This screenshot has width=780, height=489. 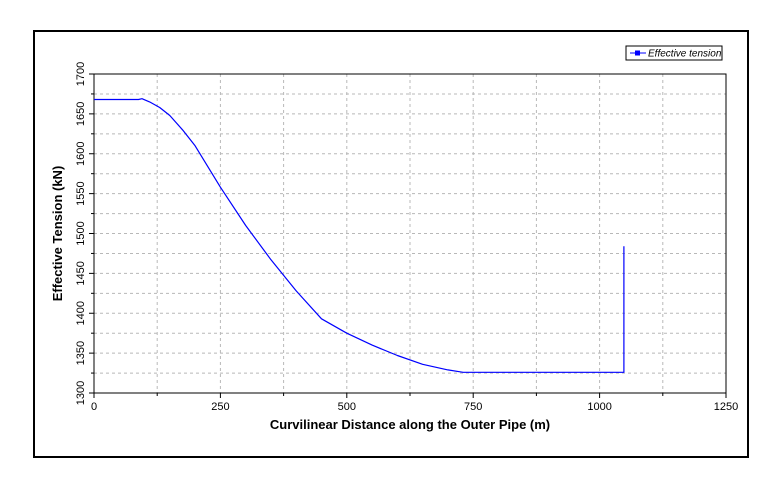 I want to click on x-tick-label: 250, so click(x=220, y=407).